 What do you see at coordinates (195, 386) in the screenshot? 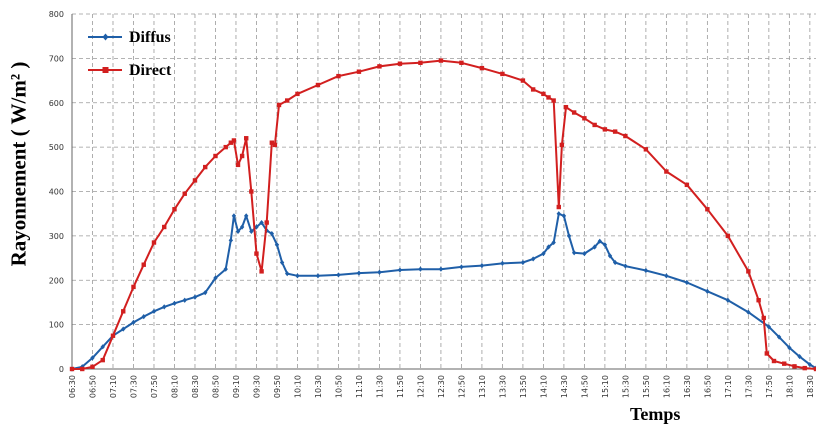
I see `x-tick-label: 08:30` at bounding box center [195, 386].